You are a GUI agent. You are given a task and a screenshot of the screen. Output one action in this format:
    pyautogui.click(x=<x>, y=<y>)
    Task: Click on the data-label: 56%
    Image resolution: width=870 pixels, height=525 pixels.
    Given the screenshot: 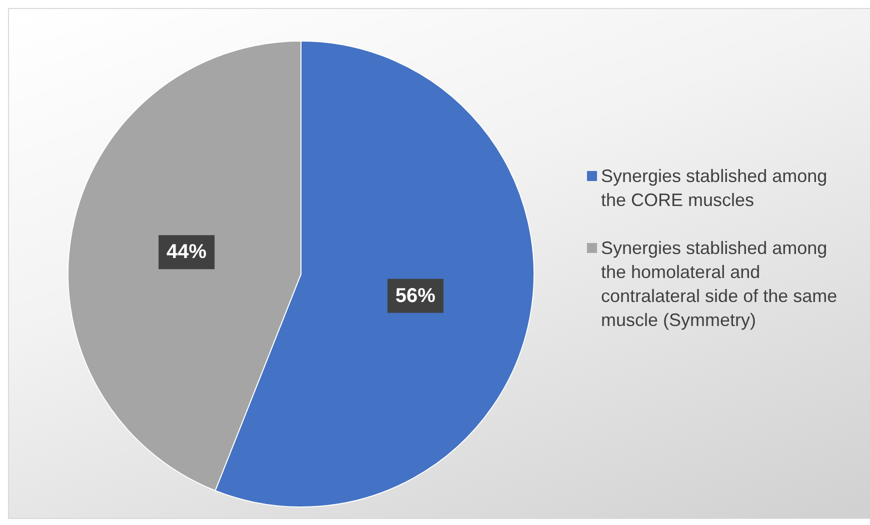 What is the action you would take?
    pyautogui.click(x=415, y=295)
    